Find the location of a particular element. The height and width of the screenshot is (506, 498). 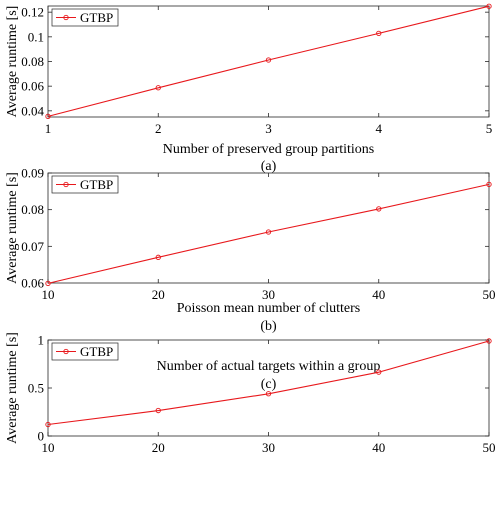

y-tick-label: 0.5 is located at coordinates (36, 388).